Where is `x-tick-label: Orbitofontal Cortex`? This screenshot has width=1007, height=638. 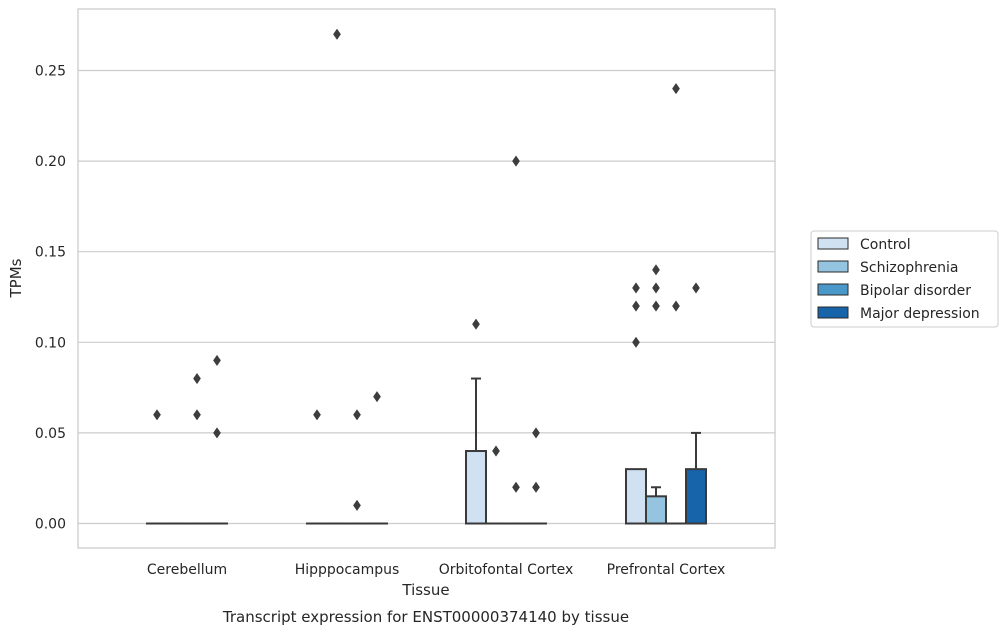
x-tick-label: Orbitofontal Cortex is located at coordinates (506, 570).